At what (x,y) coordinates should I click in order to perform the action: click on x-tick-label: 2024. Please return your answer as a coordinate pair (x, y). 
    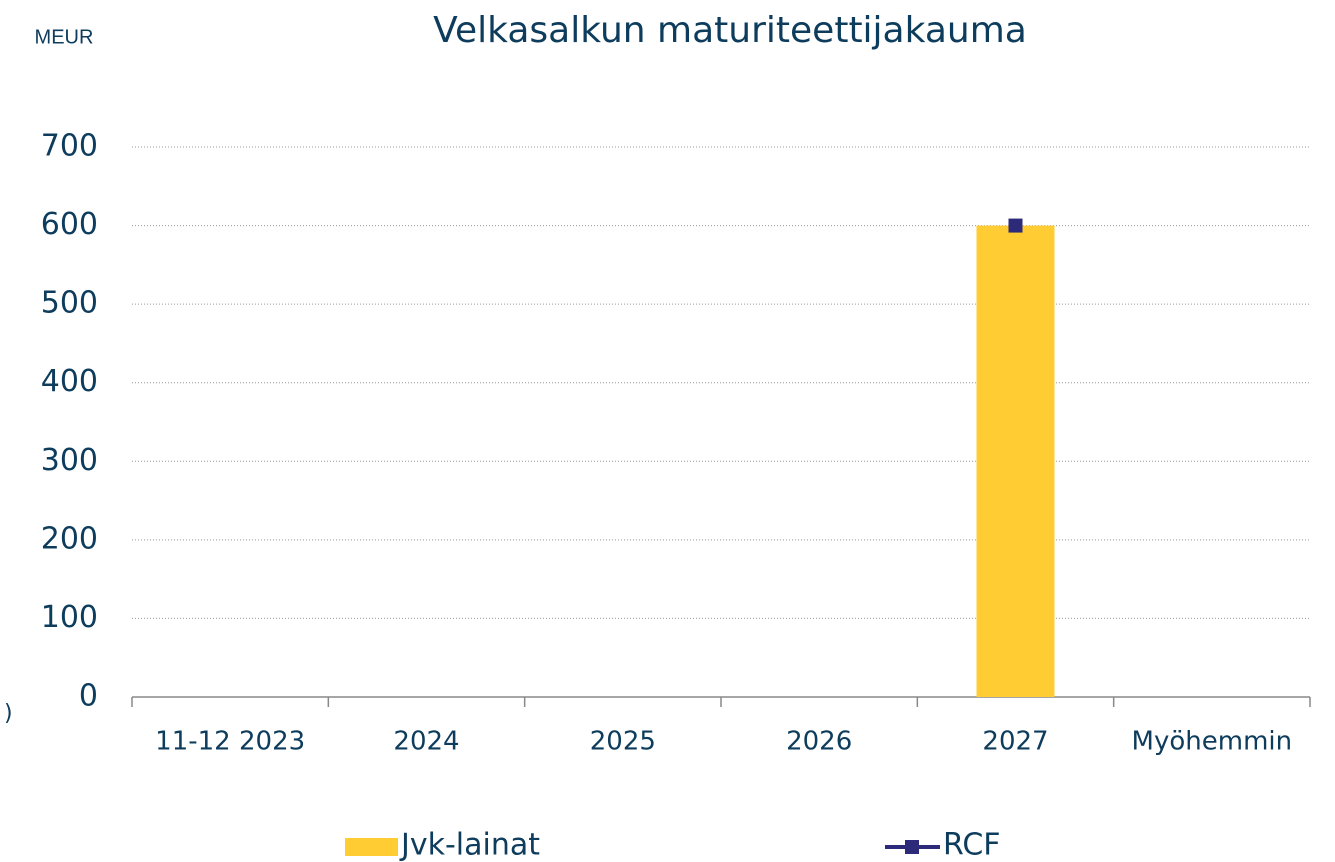
    Looking at the image, I should click on (426, 742).